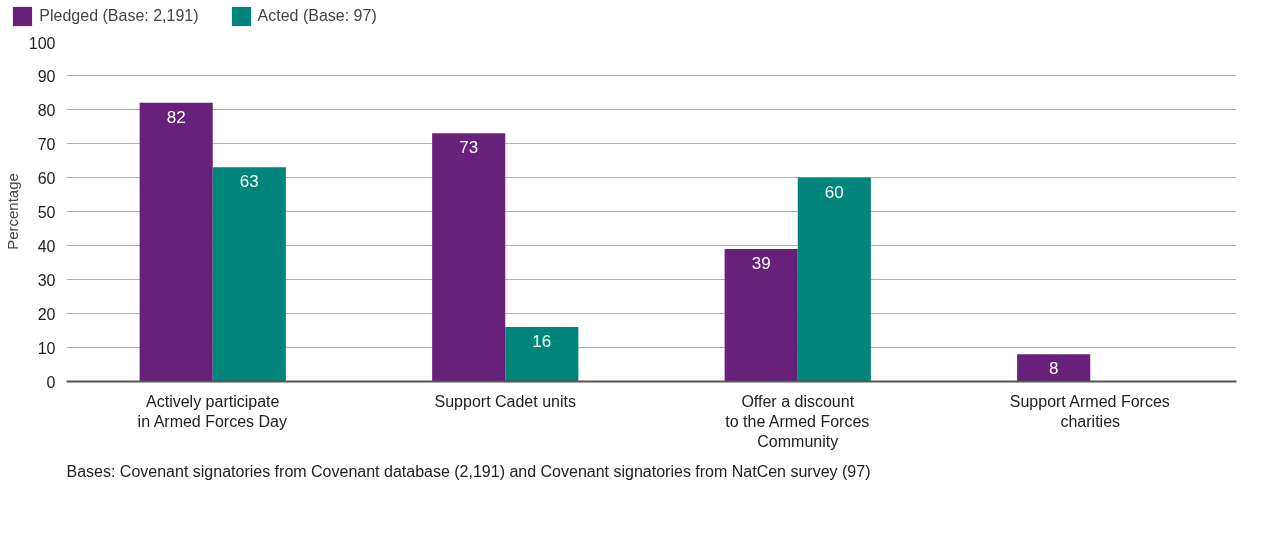 The width and height of the screenshot is (1274, 553). I want to click on legend-label: Pledged (Base: 2,191), so click(119, 16).